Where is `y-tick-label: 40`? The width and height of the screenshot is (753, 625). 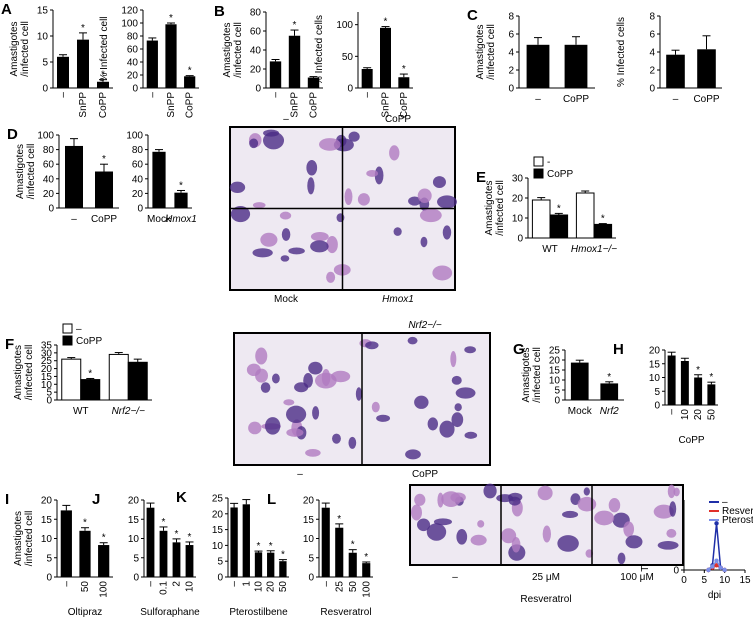 y-tick-label: 40 is located at coordinates (138, 179).